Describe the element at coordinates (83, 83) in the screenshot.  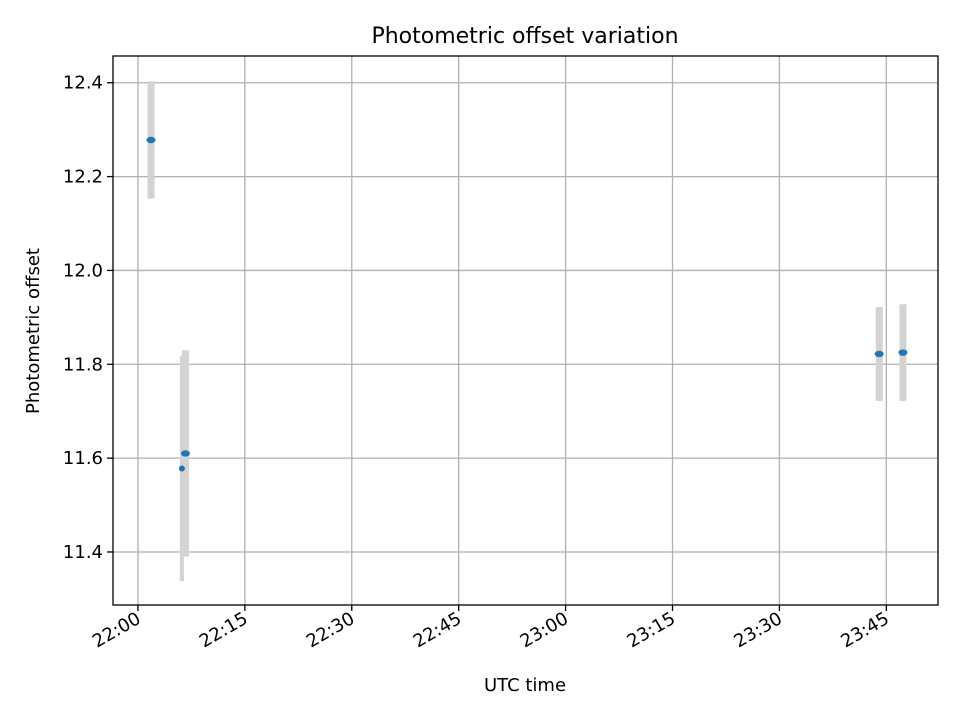
I see `y-tick-label: 12.4` at that location.